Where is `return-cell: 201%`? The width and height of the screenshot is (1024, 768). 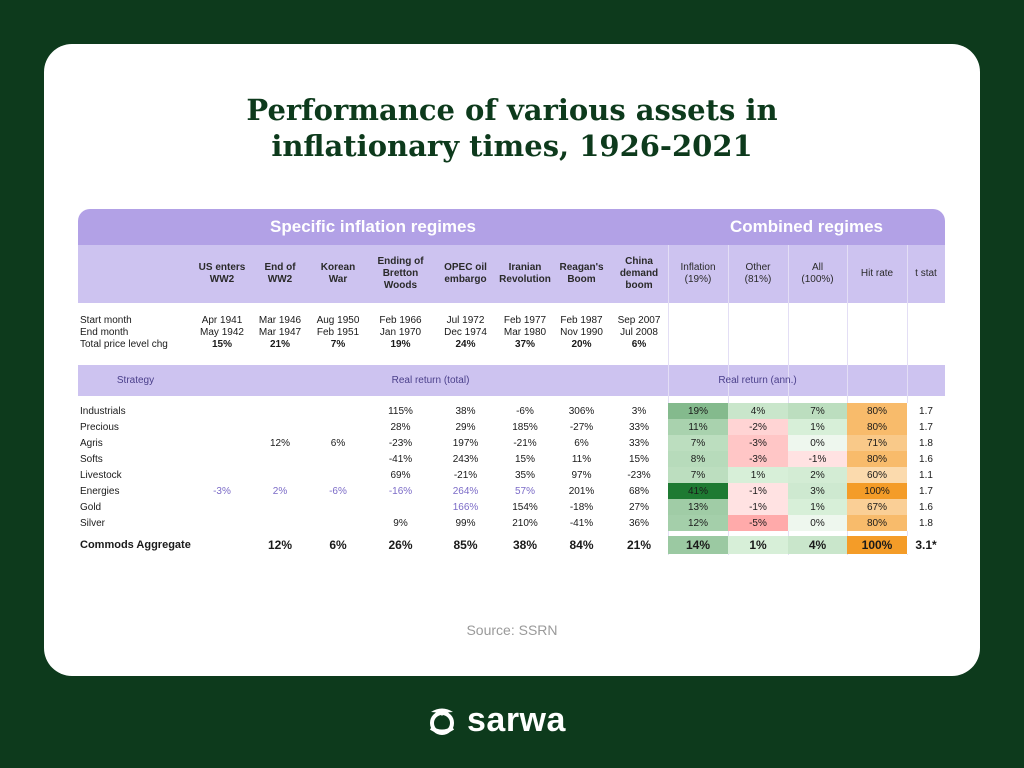 return-cell: 201% is located at coordinates (581, 491).